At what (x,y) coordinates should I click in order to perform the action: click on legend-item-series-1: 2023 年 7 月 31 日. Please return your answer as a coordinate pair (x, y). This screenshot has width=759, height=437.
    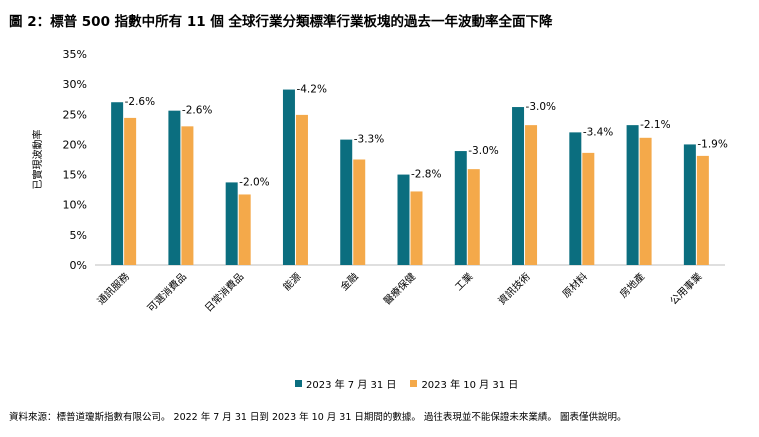
    Looking at the image, I should click on (345, 383).